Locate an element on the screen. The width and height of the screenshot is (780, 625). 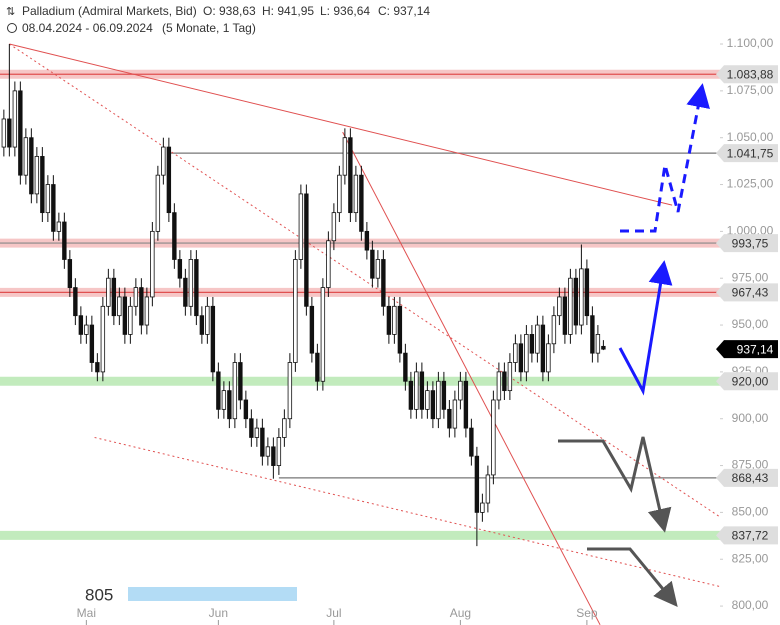
x-tick-label: Aug is located at coordinates (460, 613).